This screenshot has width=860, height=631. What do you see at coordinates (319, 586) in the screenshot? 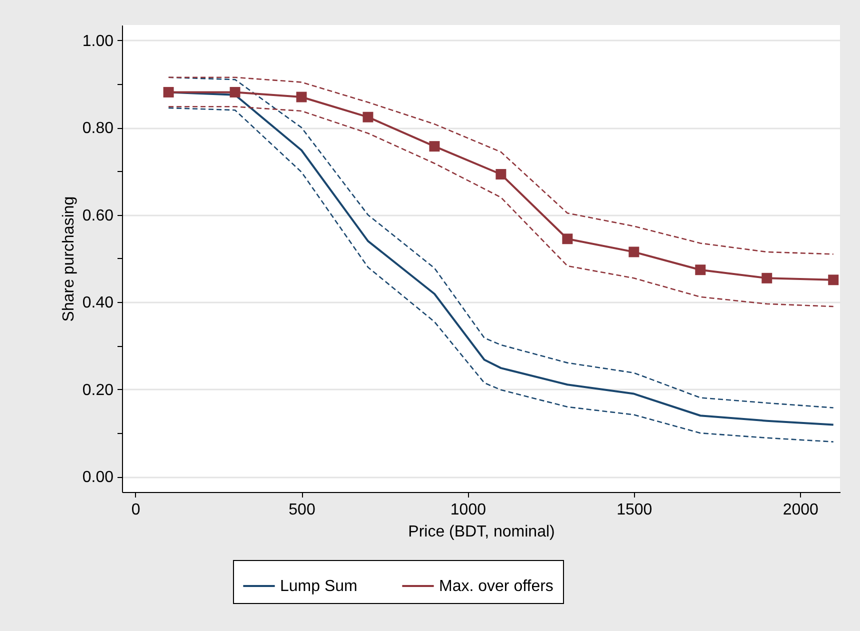
I see `legend-label: Lump Sum` at bounding box center [319, 586].